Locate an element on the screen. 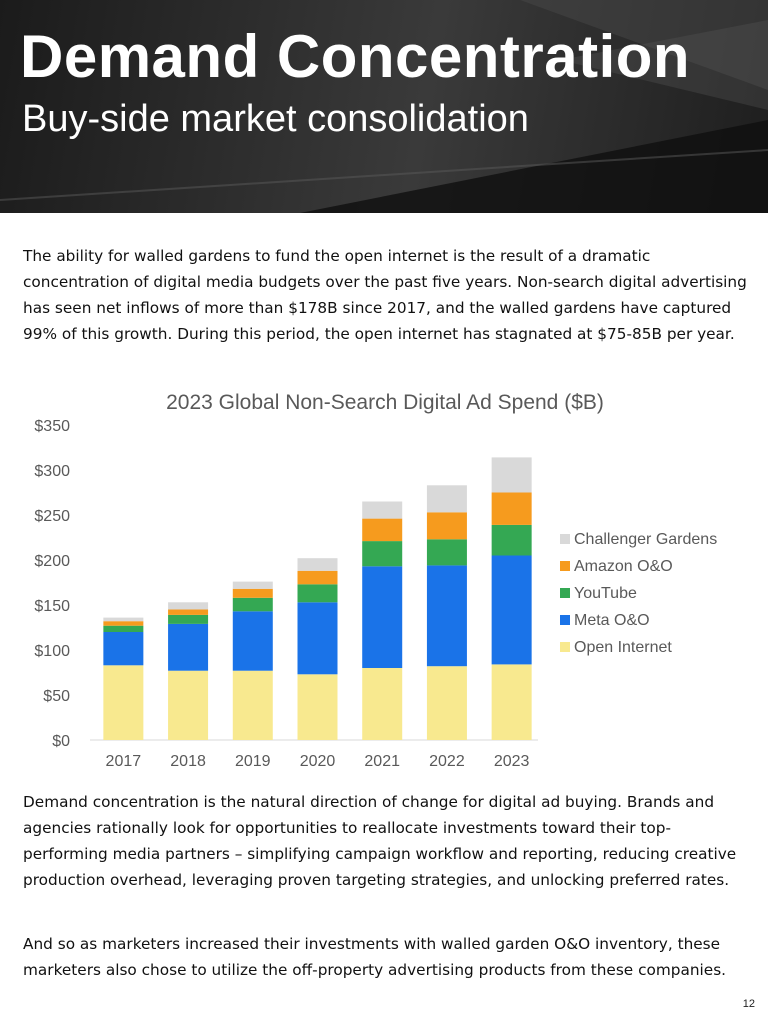 The image size is (768, 1024). y-tick-label: $50 is located at coordinates (56, 696).